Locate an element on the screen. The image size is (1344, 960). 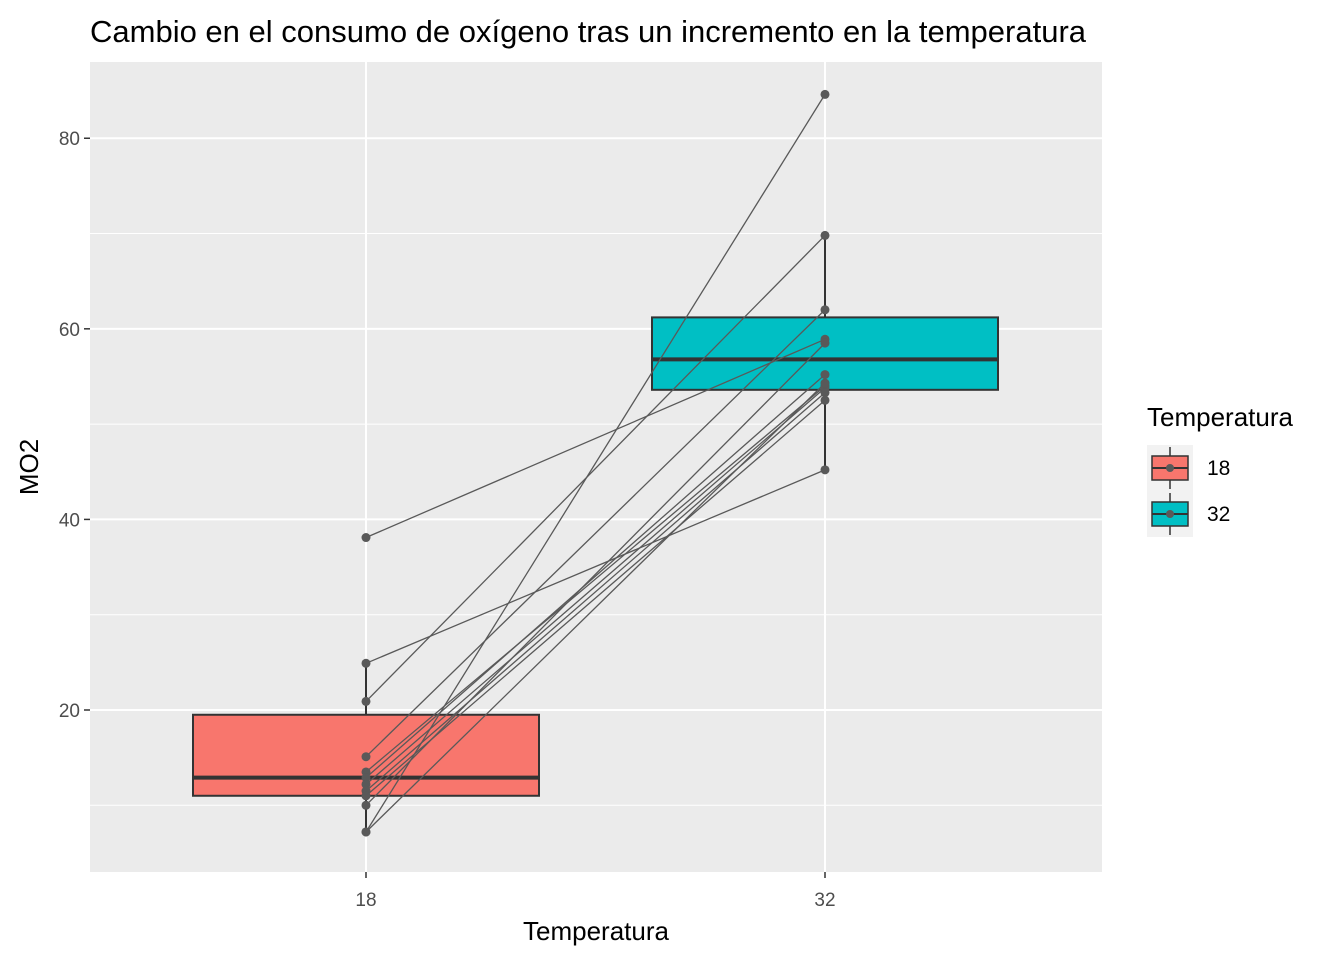
x-tick-label: 18 is located at coordinates (365, 900).